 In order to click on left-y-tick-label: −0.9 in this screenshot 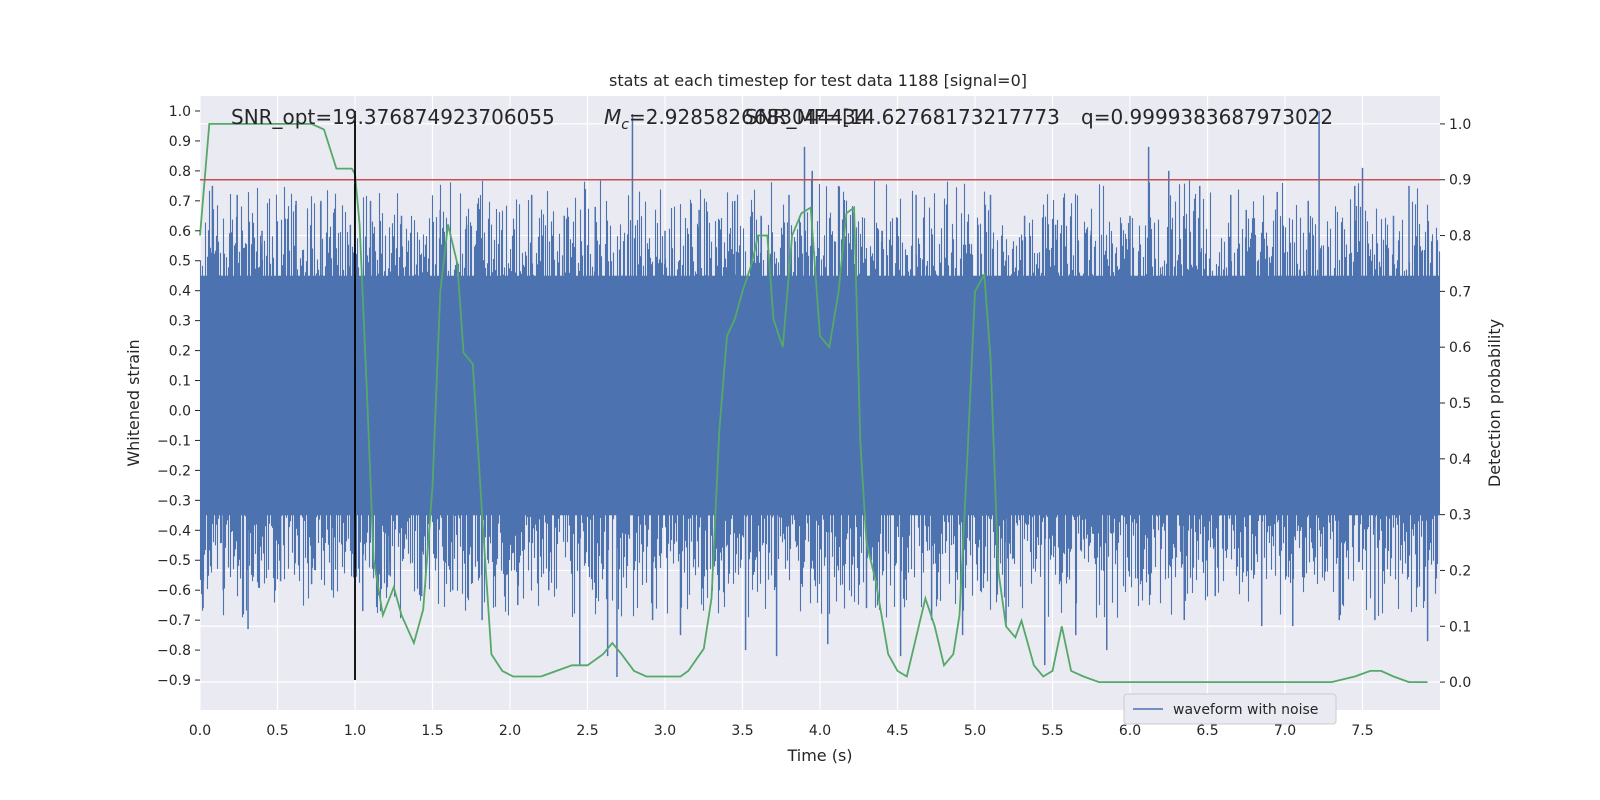, I will do `click(174, 681)`.